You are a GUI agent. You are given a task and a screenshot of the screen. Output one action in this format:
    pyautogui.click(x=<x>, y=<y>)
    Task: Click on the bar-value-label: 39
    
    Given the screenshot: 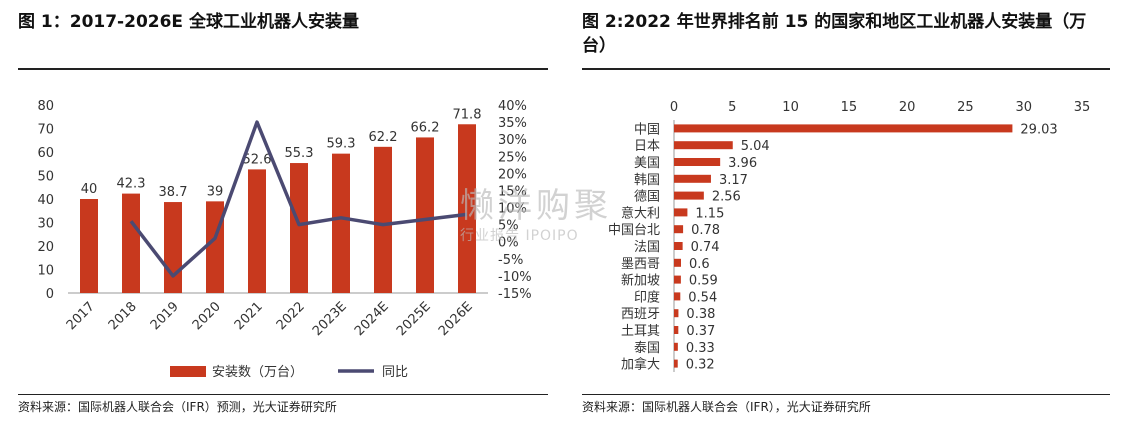 What is the action you would take?
    pyautogui.click(x=215, y=191)
    